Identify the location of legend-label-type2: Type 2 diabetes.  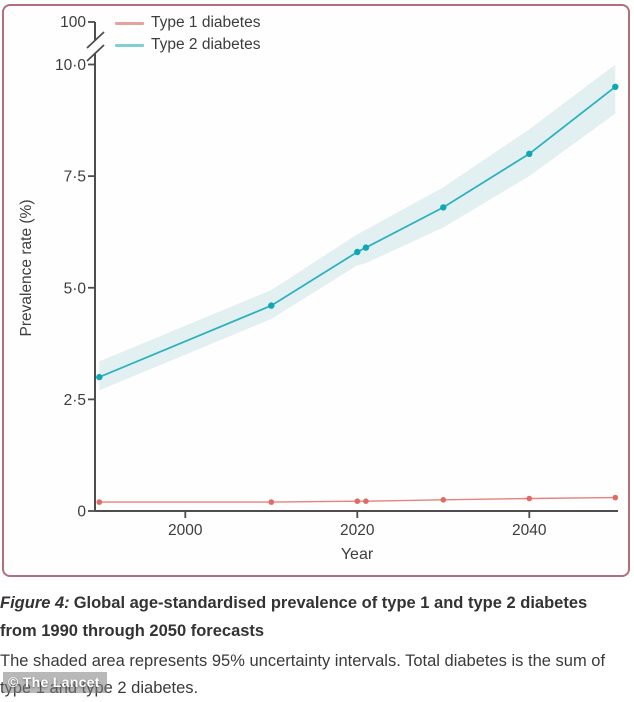
(206, 44).